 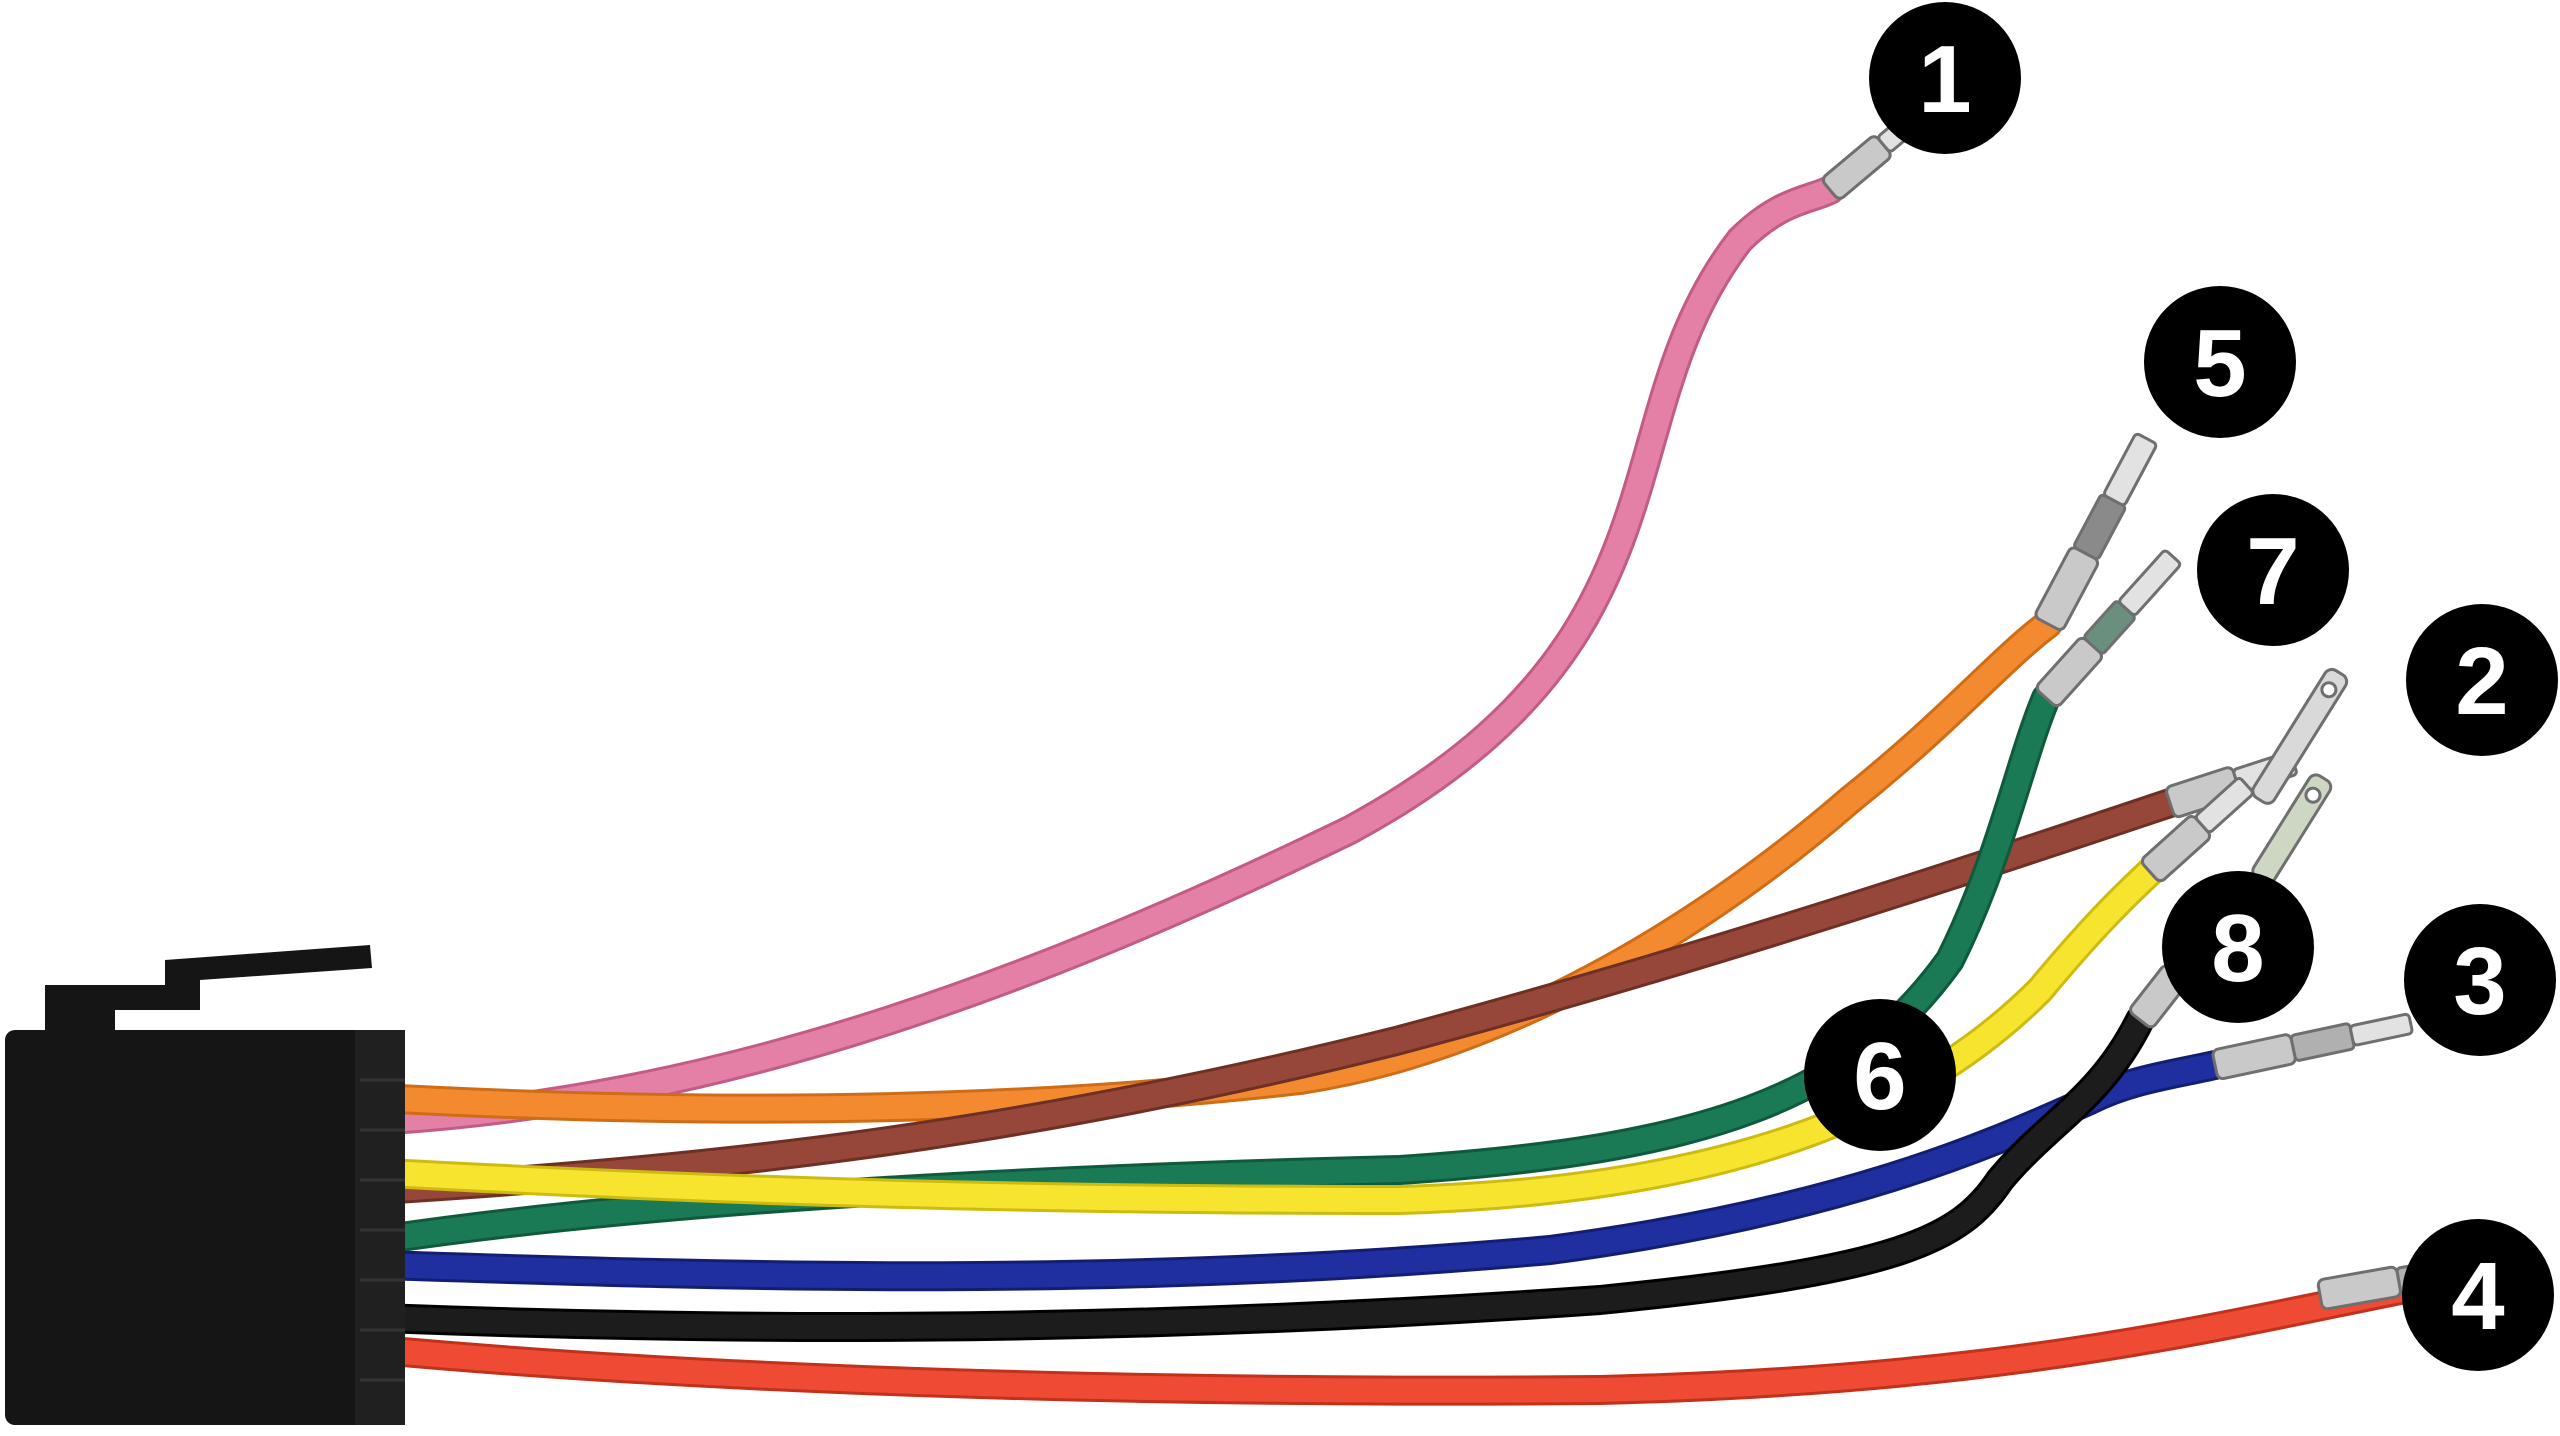 I want to click on connector-latch, so click(x=208, y=992).